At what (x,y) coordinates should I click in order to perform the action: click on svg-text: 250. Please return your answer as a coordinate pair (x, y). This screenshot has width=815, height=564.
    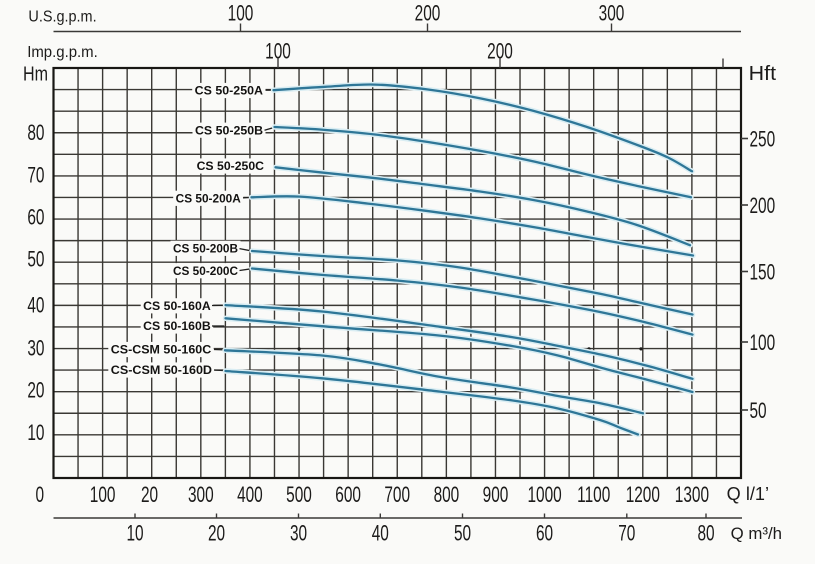
    Looking at the image, I should click on (763, 140).